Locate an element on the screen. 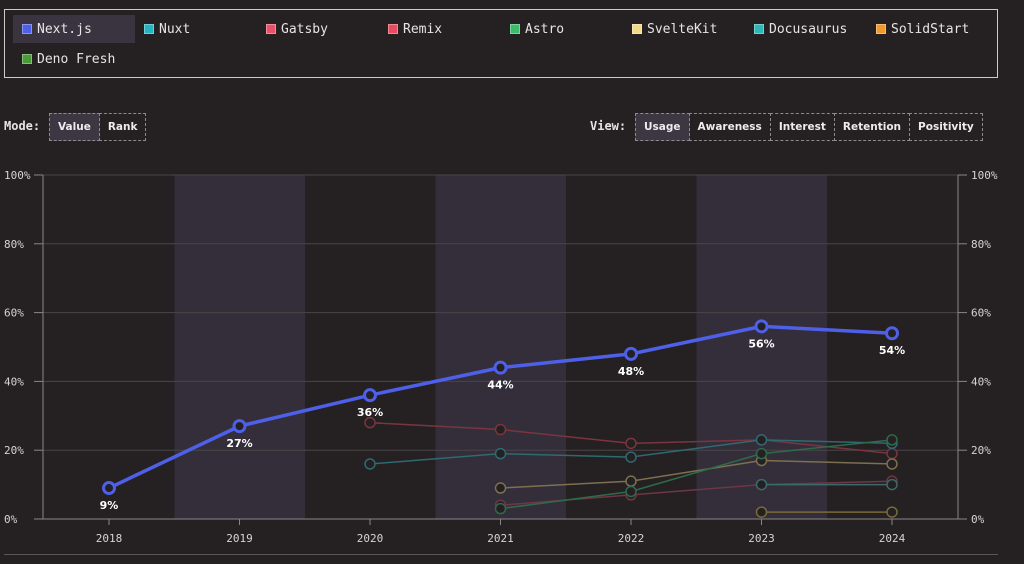 The height and width of the screenshot is (564, 1024). mode-rank-button: Rank is located at coordinates (122, 127).